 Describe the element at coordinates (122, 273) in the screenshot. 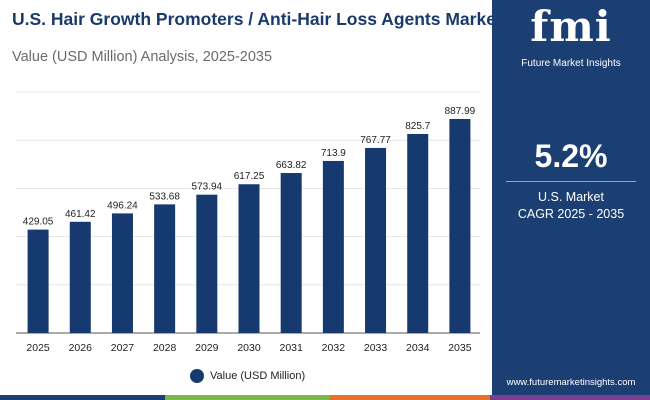

I see `bar-2027` at that location.